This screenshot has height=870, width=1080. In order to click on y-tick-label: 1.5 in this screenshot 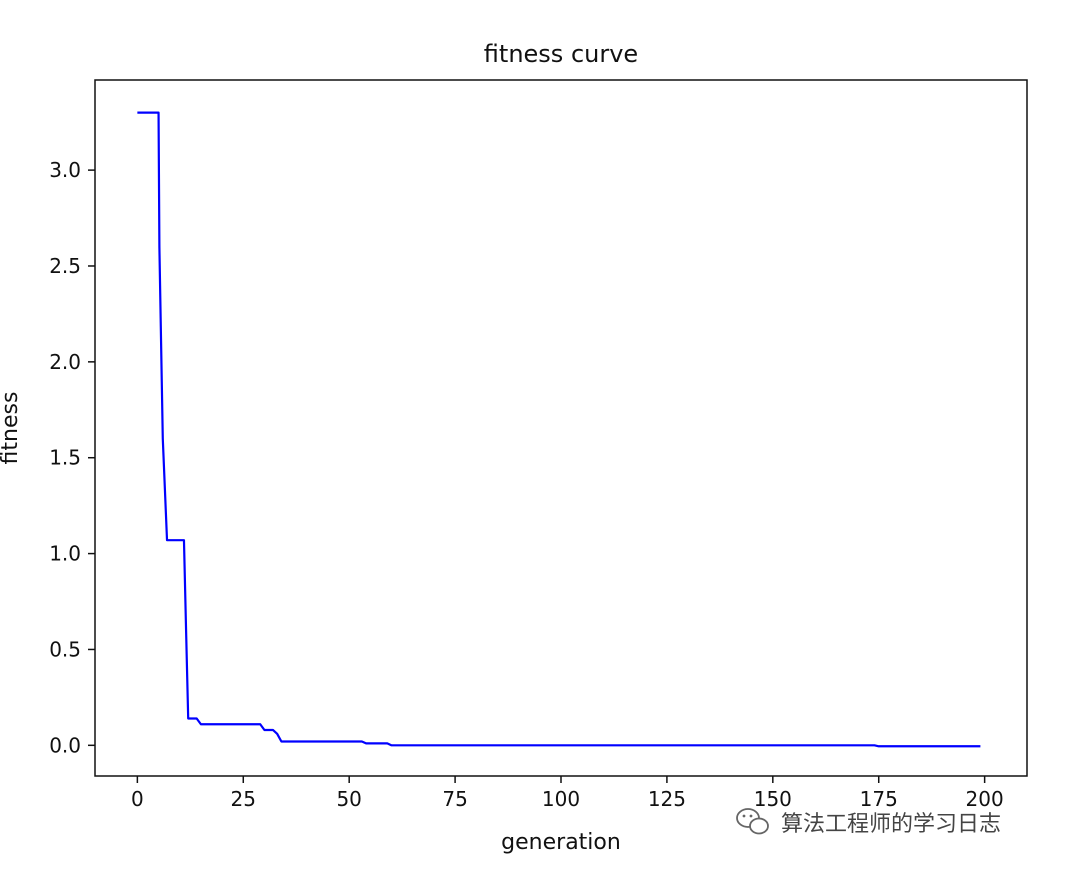, I will do `click(65, 458)`.